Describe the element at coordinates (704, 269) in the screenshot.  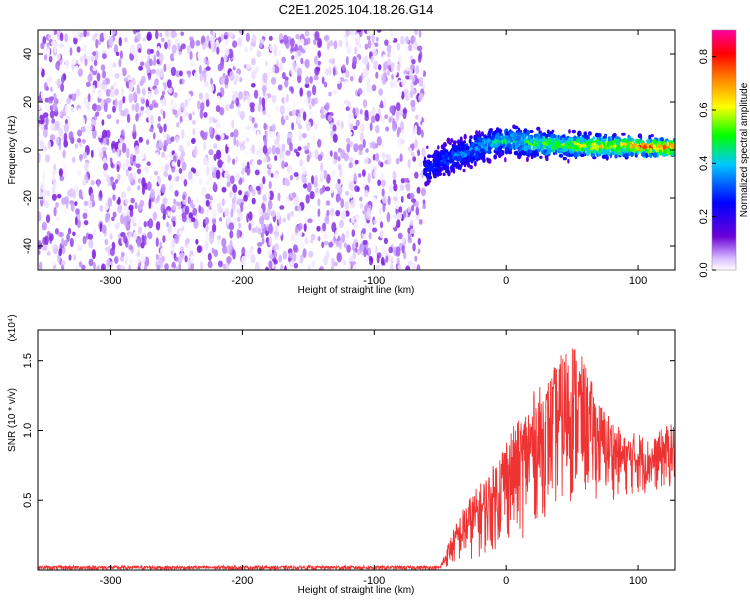
I see `colorbar-tick-label: 0.0` at that location.